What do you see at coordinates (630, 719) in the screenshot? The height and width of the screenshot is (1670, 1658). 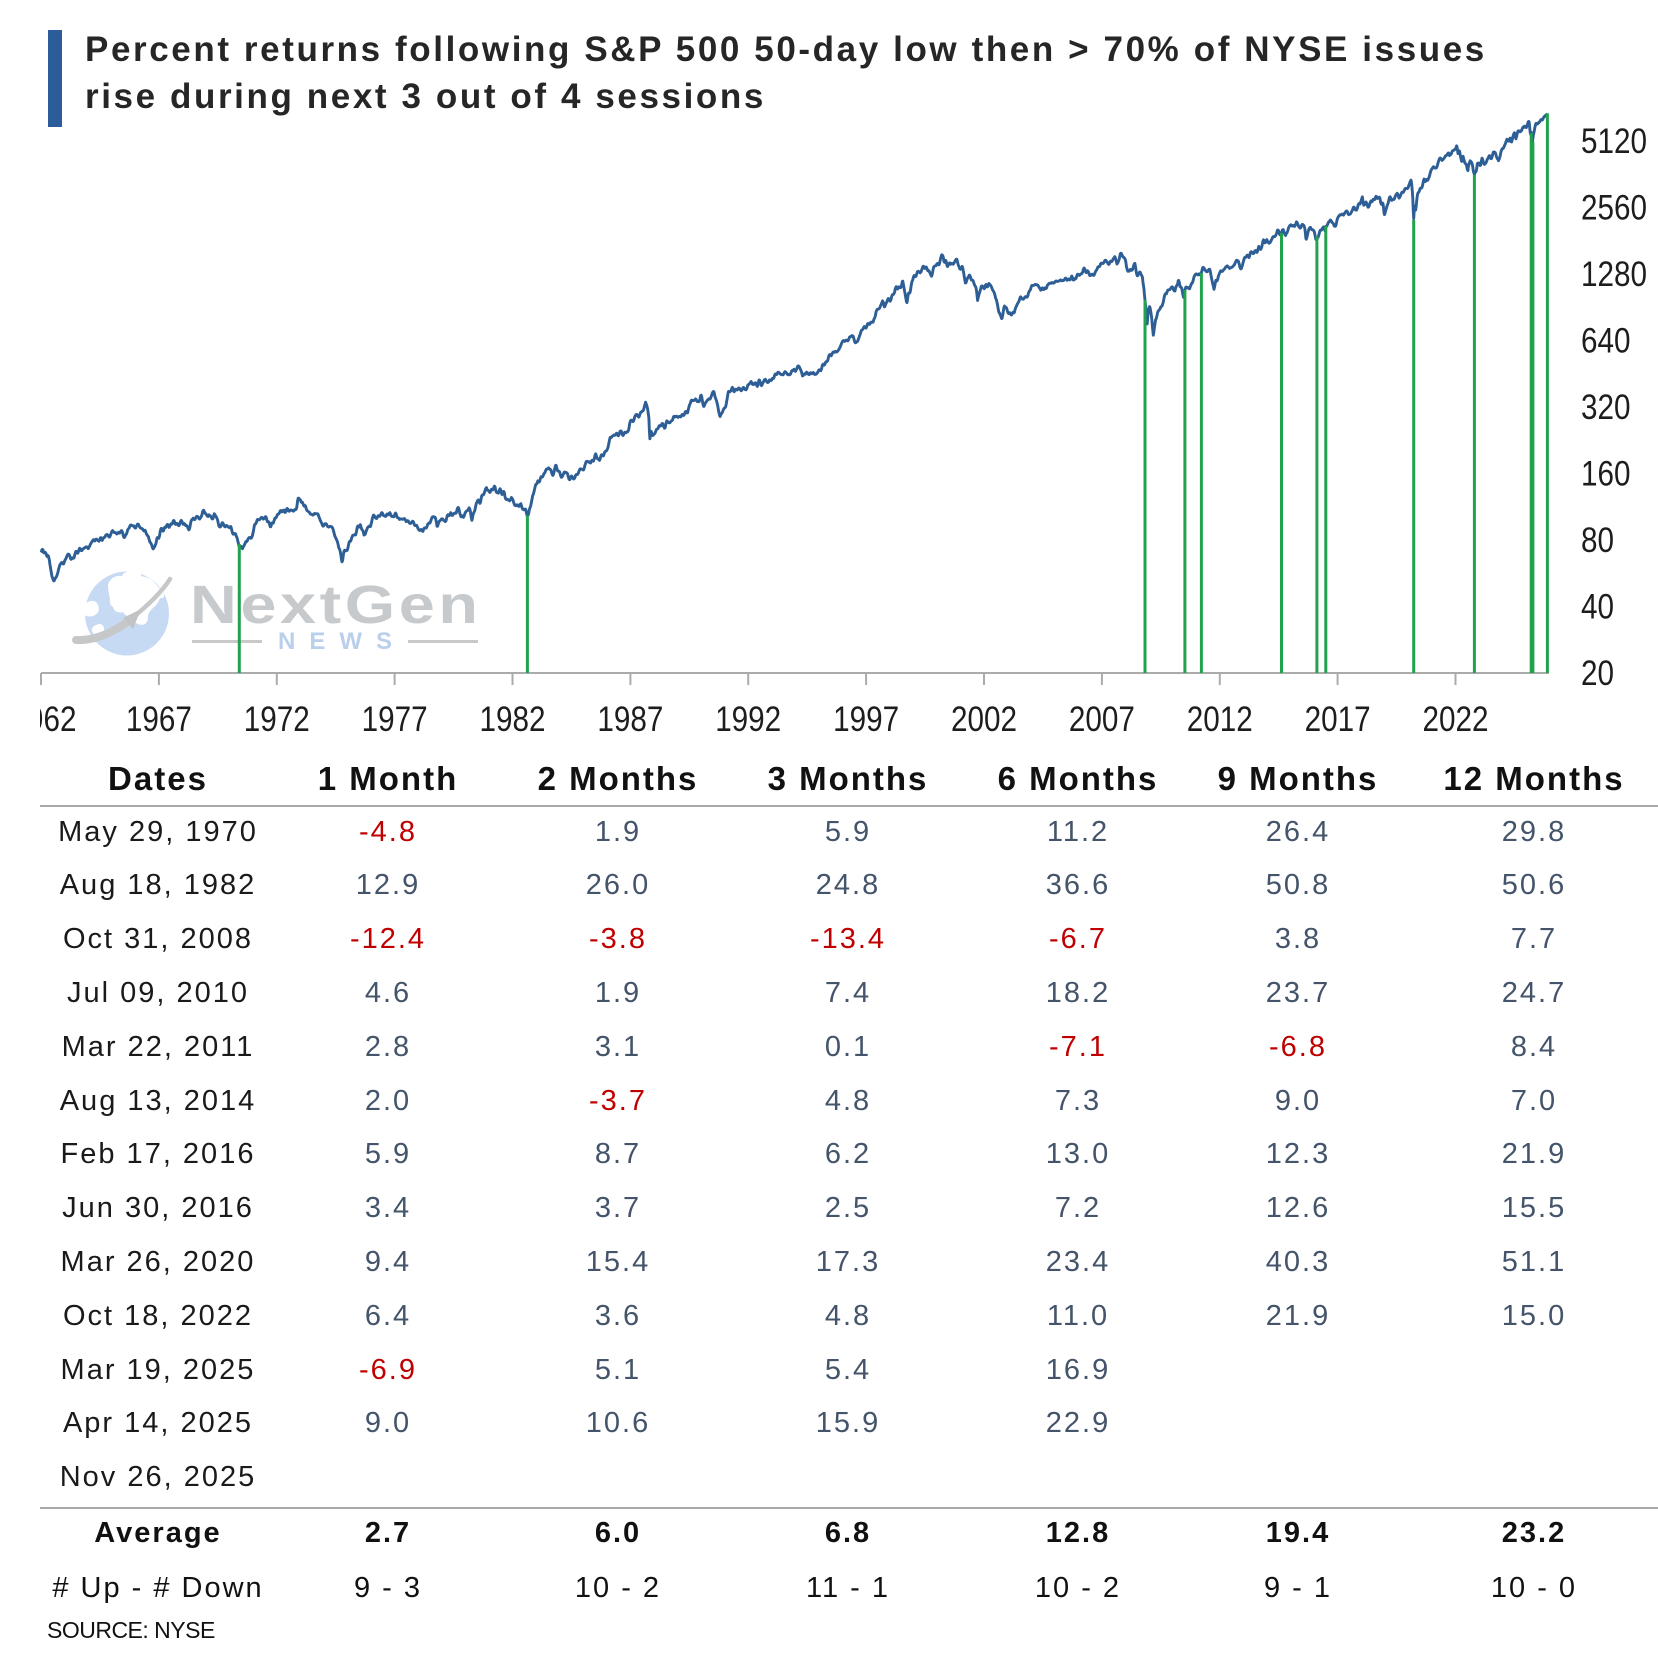 I see `svg-text: 1987` at bounding box center [630, 719].